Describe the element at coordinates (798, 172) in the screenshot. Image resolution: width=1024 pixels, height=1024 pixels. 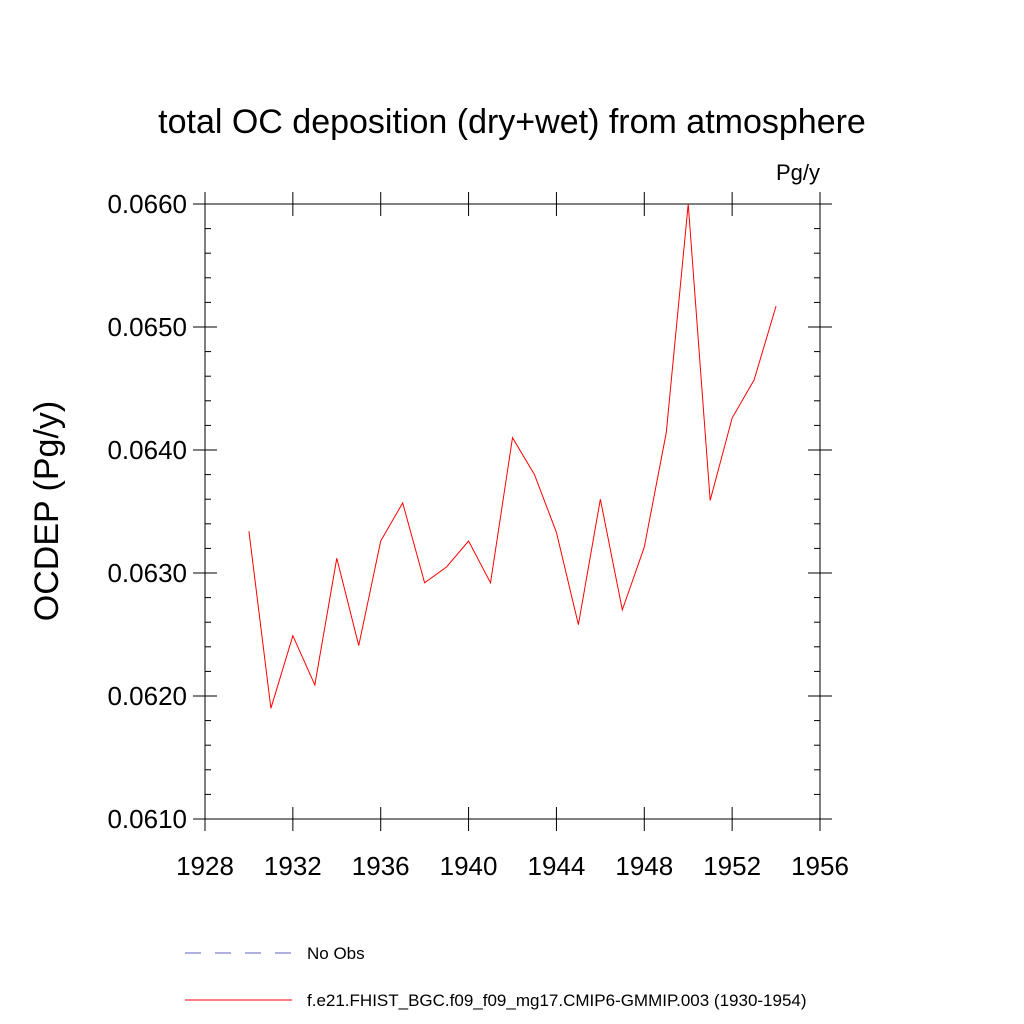
I see `units-label: Pg/y` at that location.